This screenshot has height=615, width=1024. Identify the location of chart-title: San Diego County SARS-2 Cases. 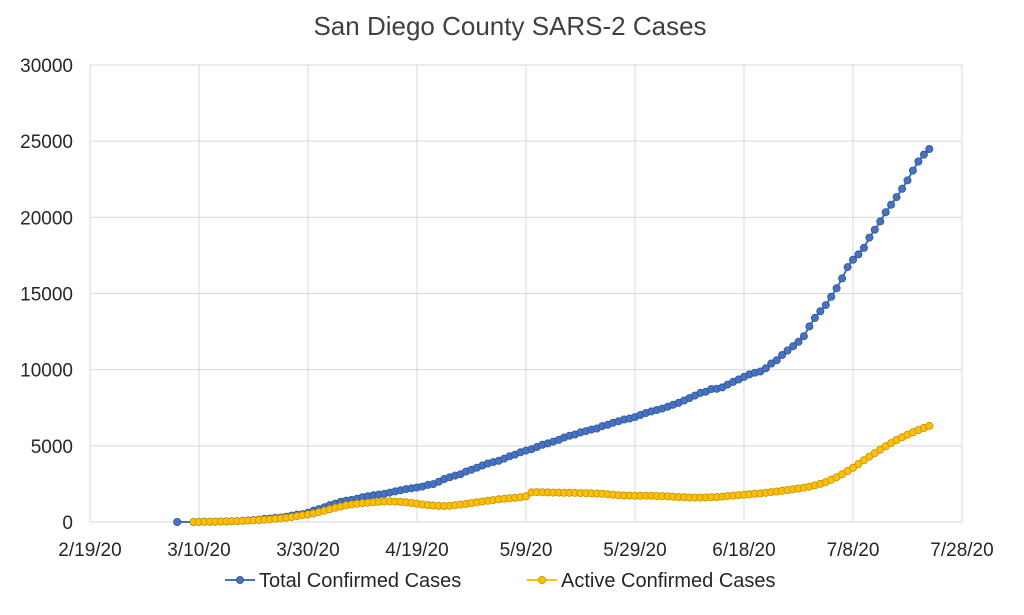
(509, 26).